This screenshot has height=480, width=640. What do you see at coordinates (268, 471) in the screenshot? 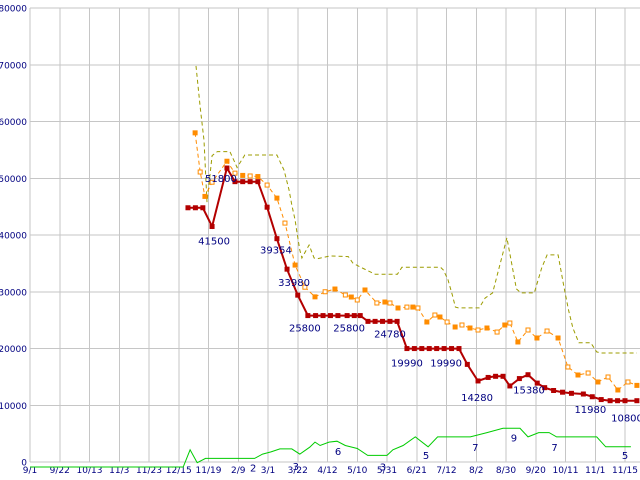
I see `x-tick-label: 3/1` at bounding box center [268, 471].